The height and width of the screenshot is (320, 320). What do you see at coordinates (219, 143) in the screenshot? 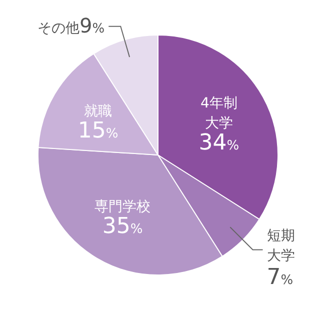
I see `data-label: 34%` at bounding box center [219, 143].